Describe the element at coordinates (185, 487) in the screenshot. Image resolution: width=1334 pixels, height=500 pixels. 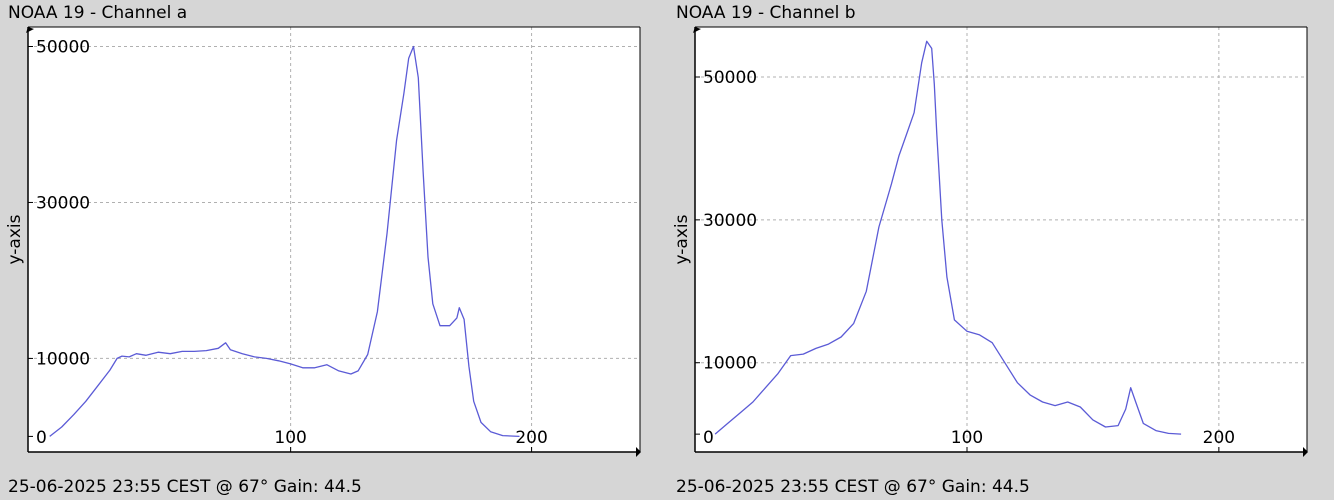
I see `chart-a-footer: 25-06-2025 23:55 CEST @ 67° Gain: 44.5` at that location.